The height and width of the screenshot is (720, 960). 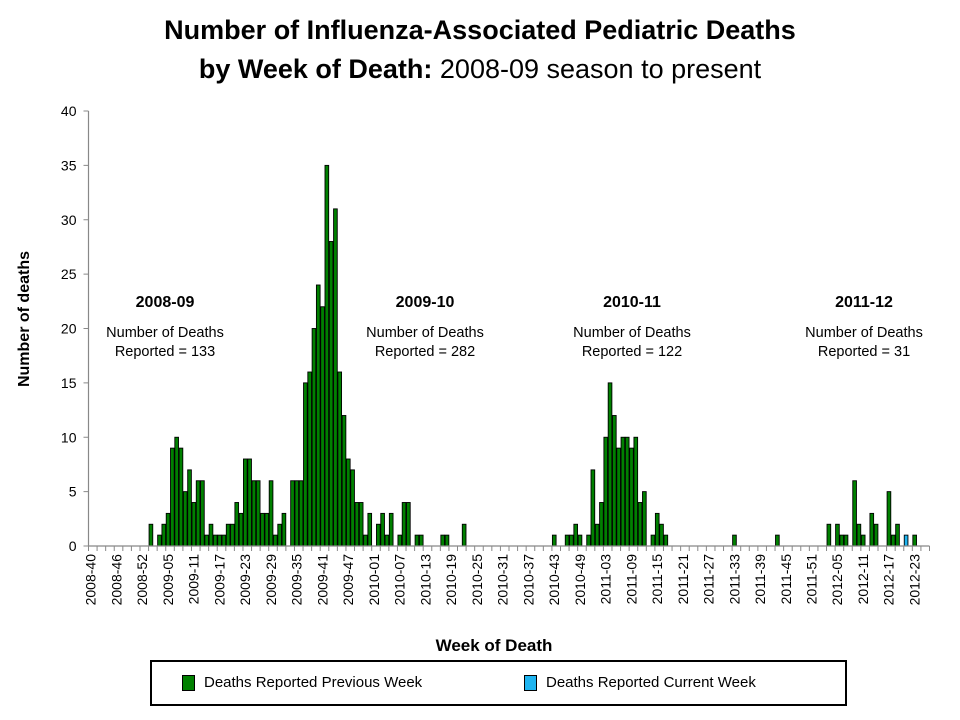 What do you see at coordinates (24, 319) in the screenshot?
I see `y-axis-label: Number of deaths` at bounding box center [24, 319].